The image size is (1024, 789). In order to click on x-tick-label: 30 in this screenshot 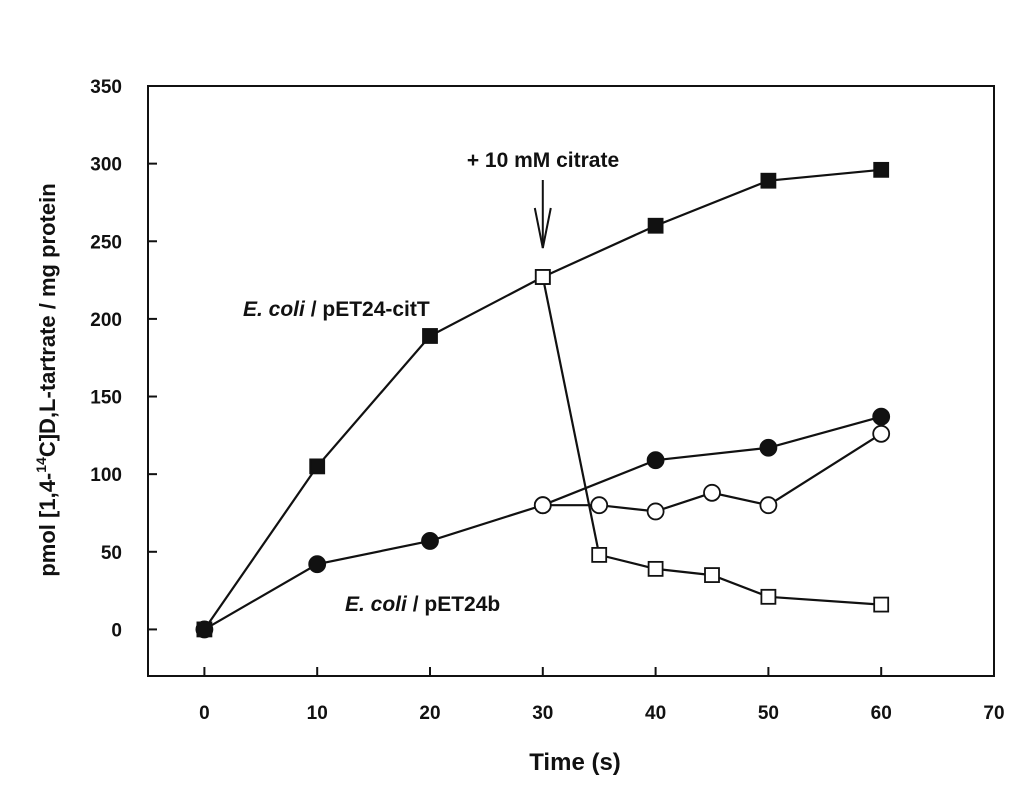, I will do `click(542, 713)`.